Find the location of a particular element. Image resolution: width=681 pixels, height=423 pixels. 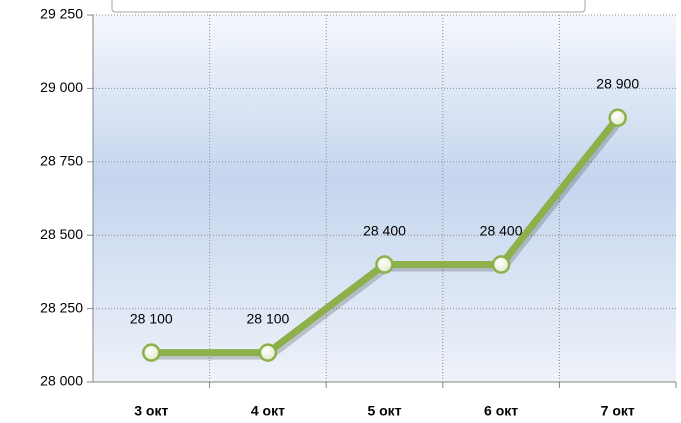

x-tick-label: 6 окт is located at coordinates (501, 411).